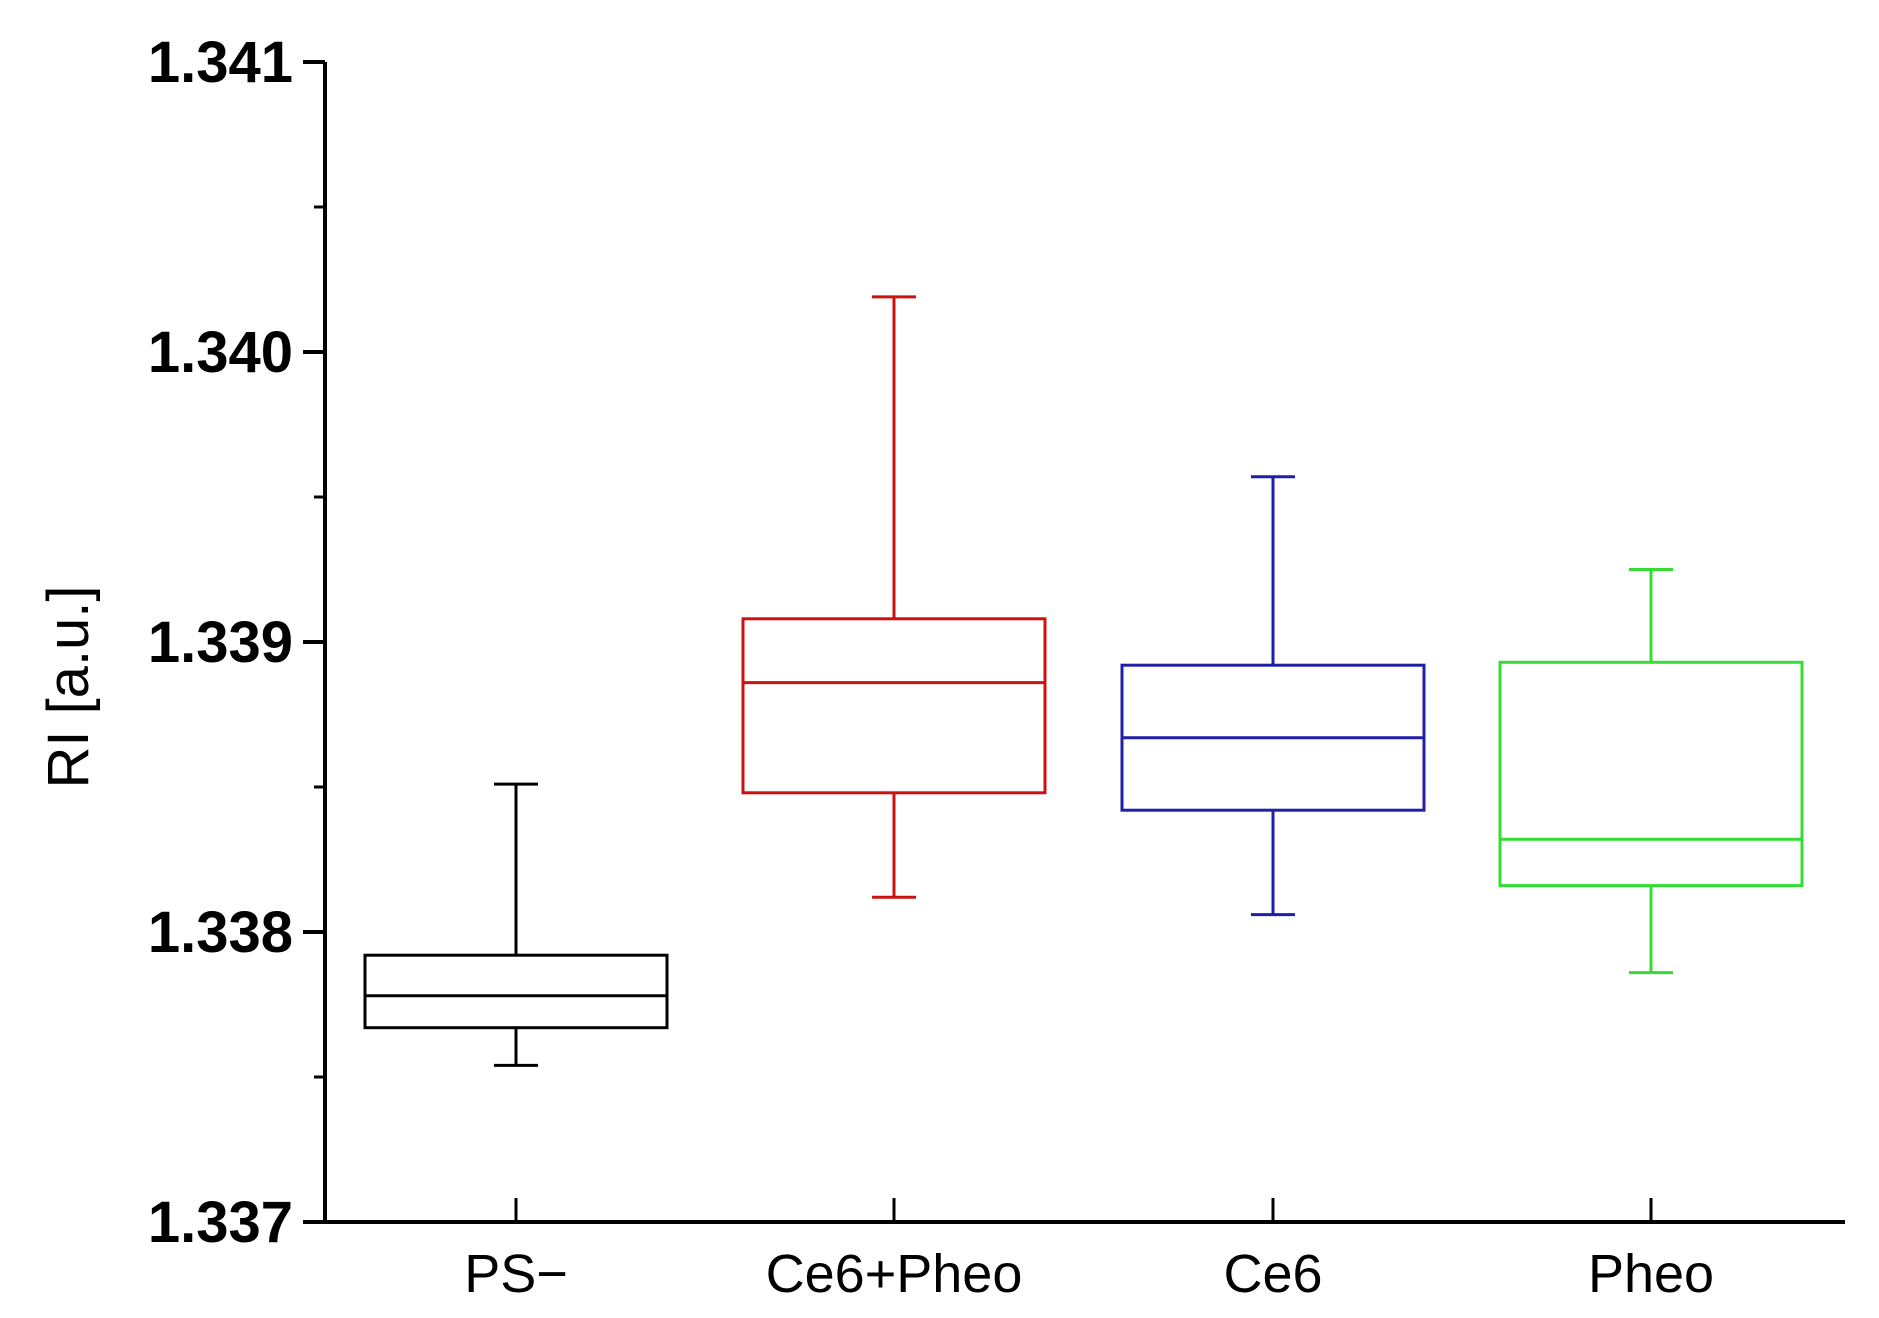 This screenshot has width=1879, height=1318. What do you see at coordinates (1089, 1251) in the screenshot?
I see `x-ticks: PS− Ce6+Pheo Ce6 Pheo` at bounding box center [1089, 1251].